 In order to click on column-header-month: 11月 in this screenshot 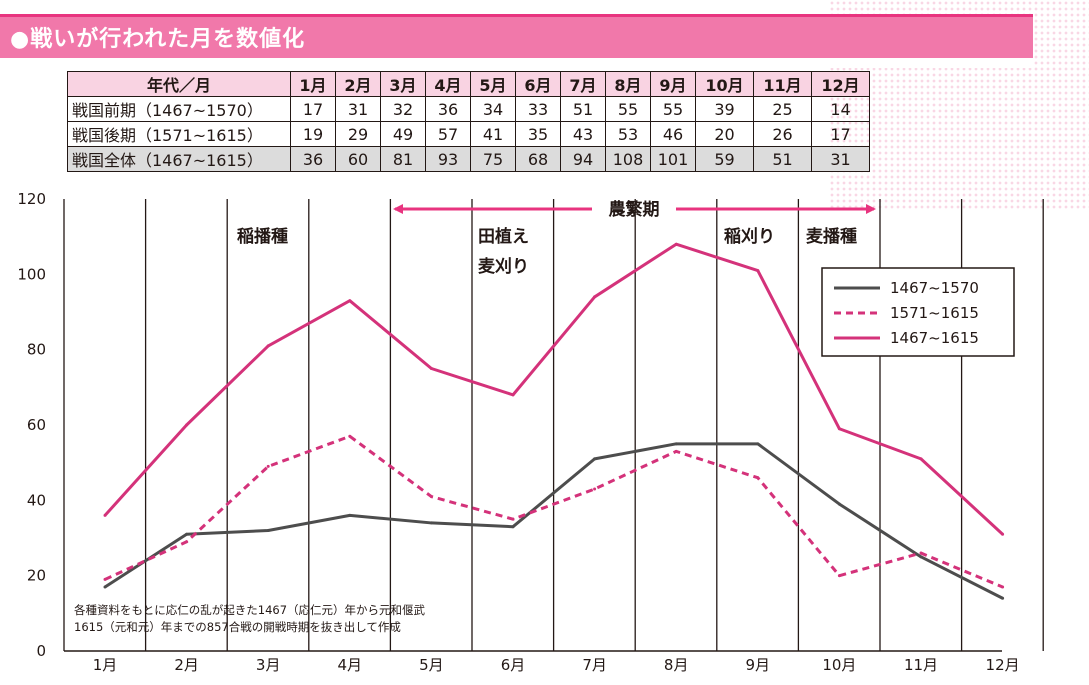, I will do `click(782, 84)`.